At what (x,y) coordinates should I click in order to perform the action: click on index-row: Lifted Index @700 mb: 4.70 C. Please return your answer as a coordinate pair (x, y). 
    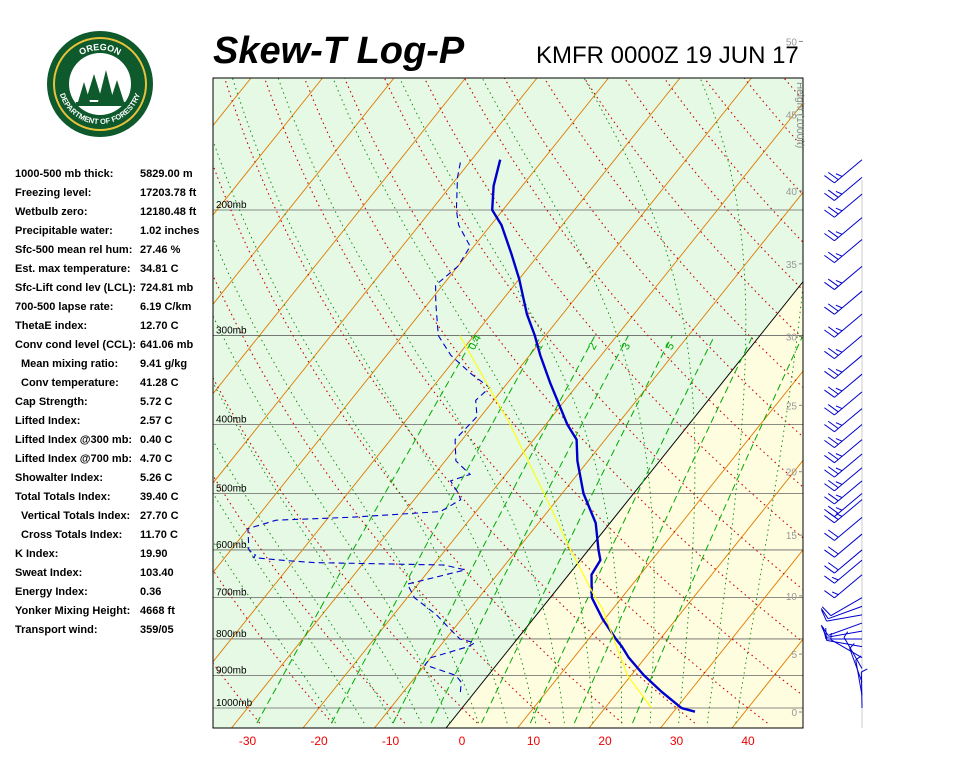
    Looking at the image, I should click on (115, 462).